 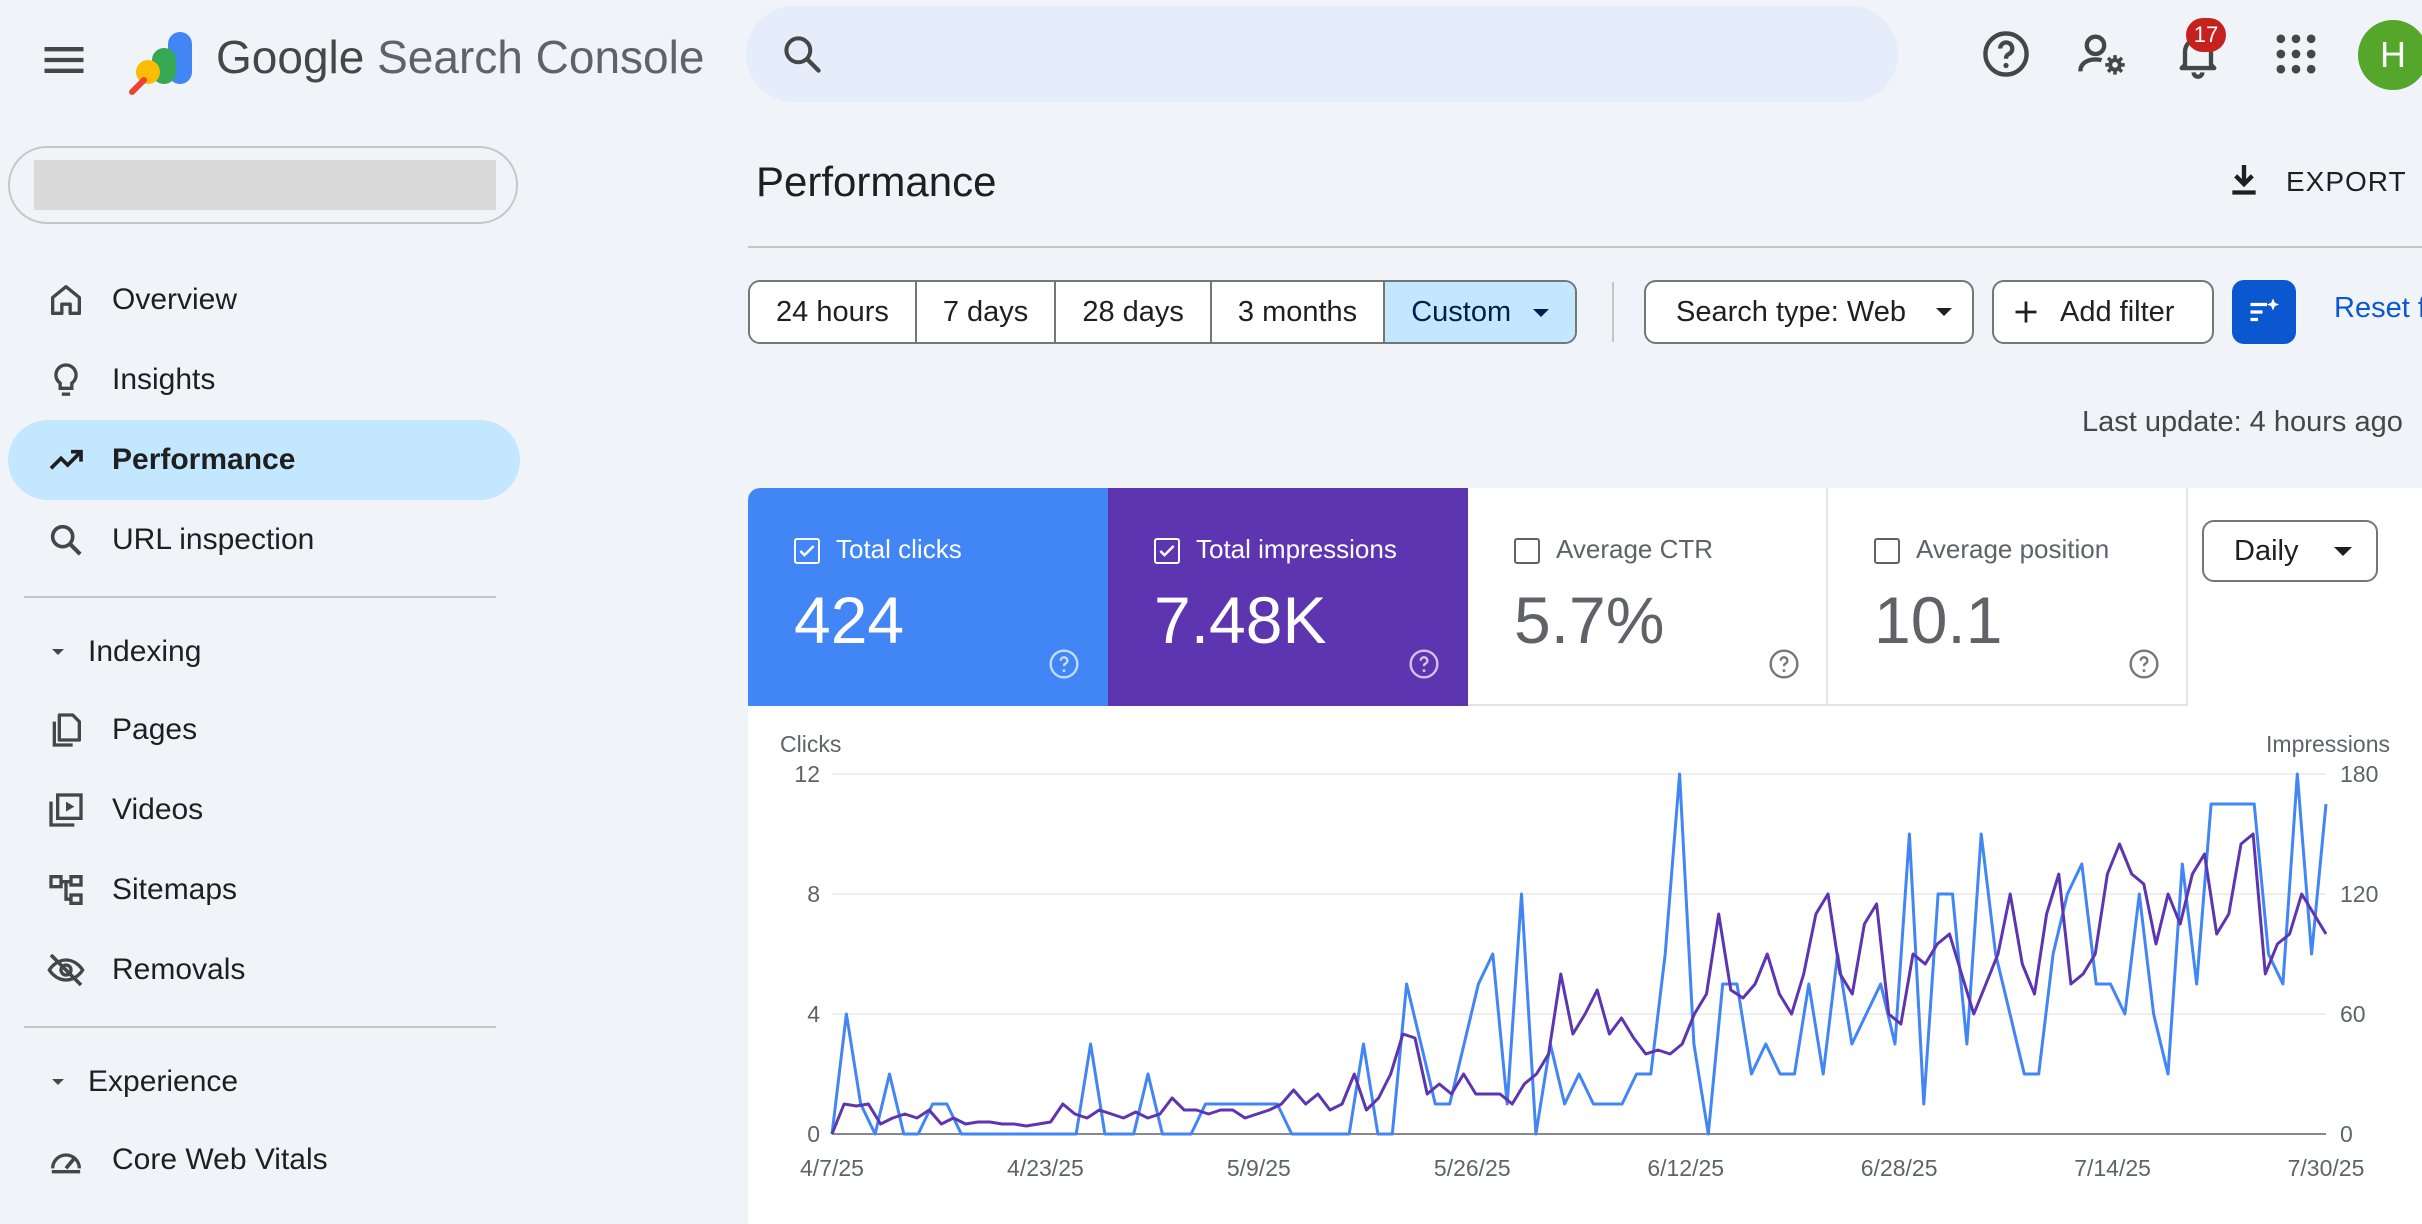 What do you see at coordinates (145, 651) in the screenshot?
I see `section-label: Indexing` at bounding box center [145, 651].